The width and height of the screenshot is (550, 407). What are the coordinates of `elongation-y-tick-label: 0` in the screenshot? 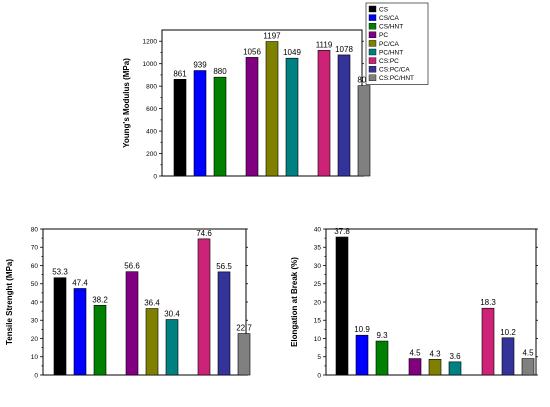 It's located at (319, 375).